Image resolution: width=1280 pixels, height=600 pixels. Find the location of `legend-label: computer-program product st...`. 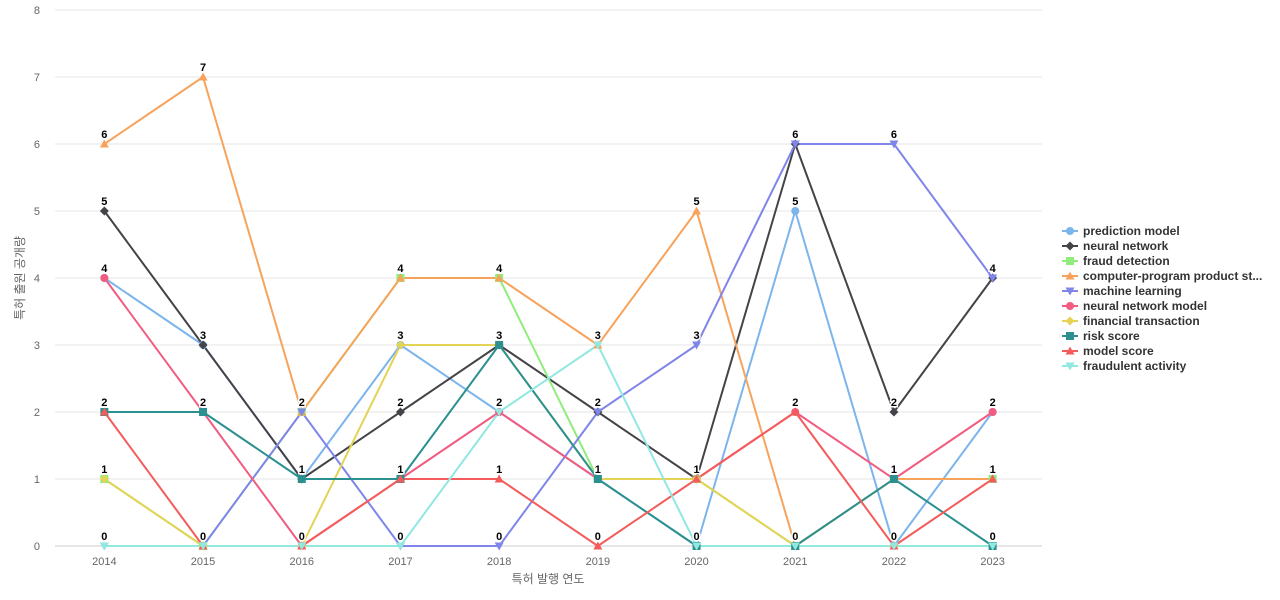

legend-label: computer-program product st... is located at coordinates (1172, 276).